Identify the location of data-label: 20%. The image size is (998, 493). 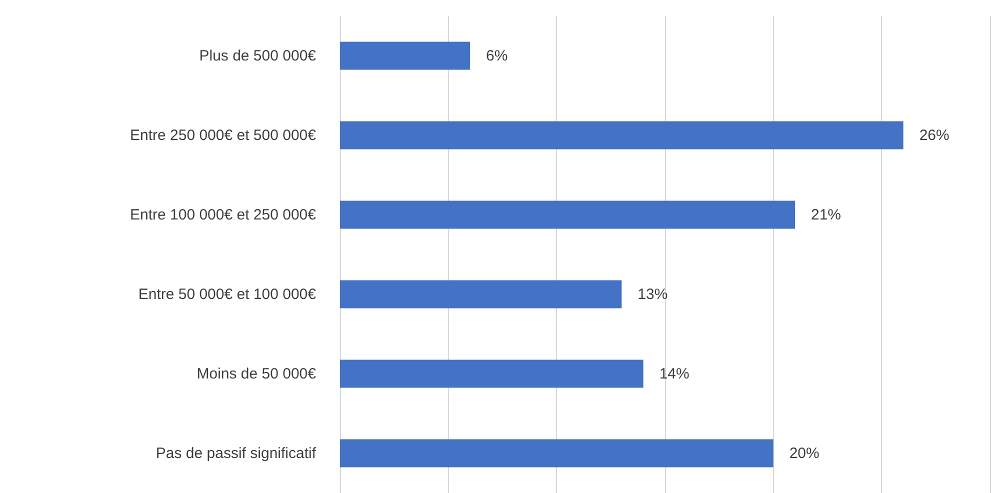
(804, 453).